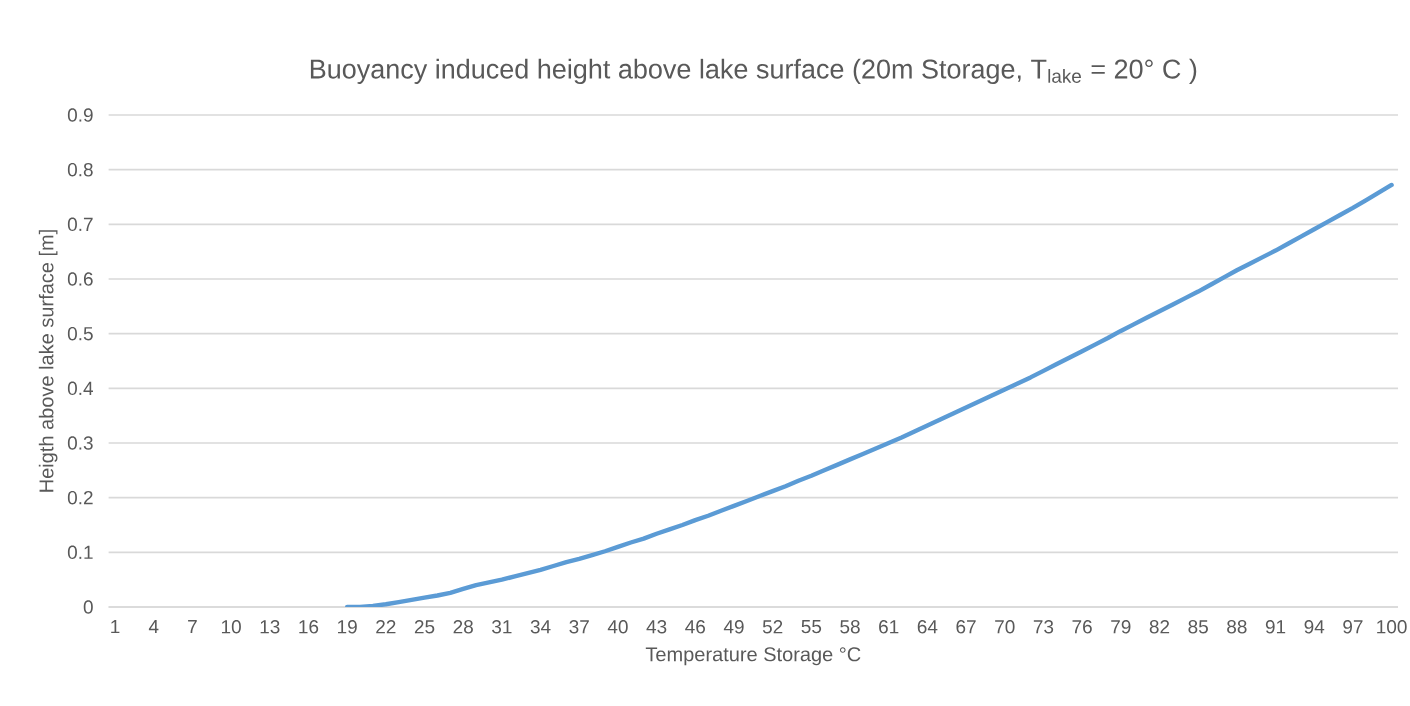  What do you see at coordinates (927, 627) in the screenshot?
I see `x-tick-label: 64` at bounding box center [927, 627].